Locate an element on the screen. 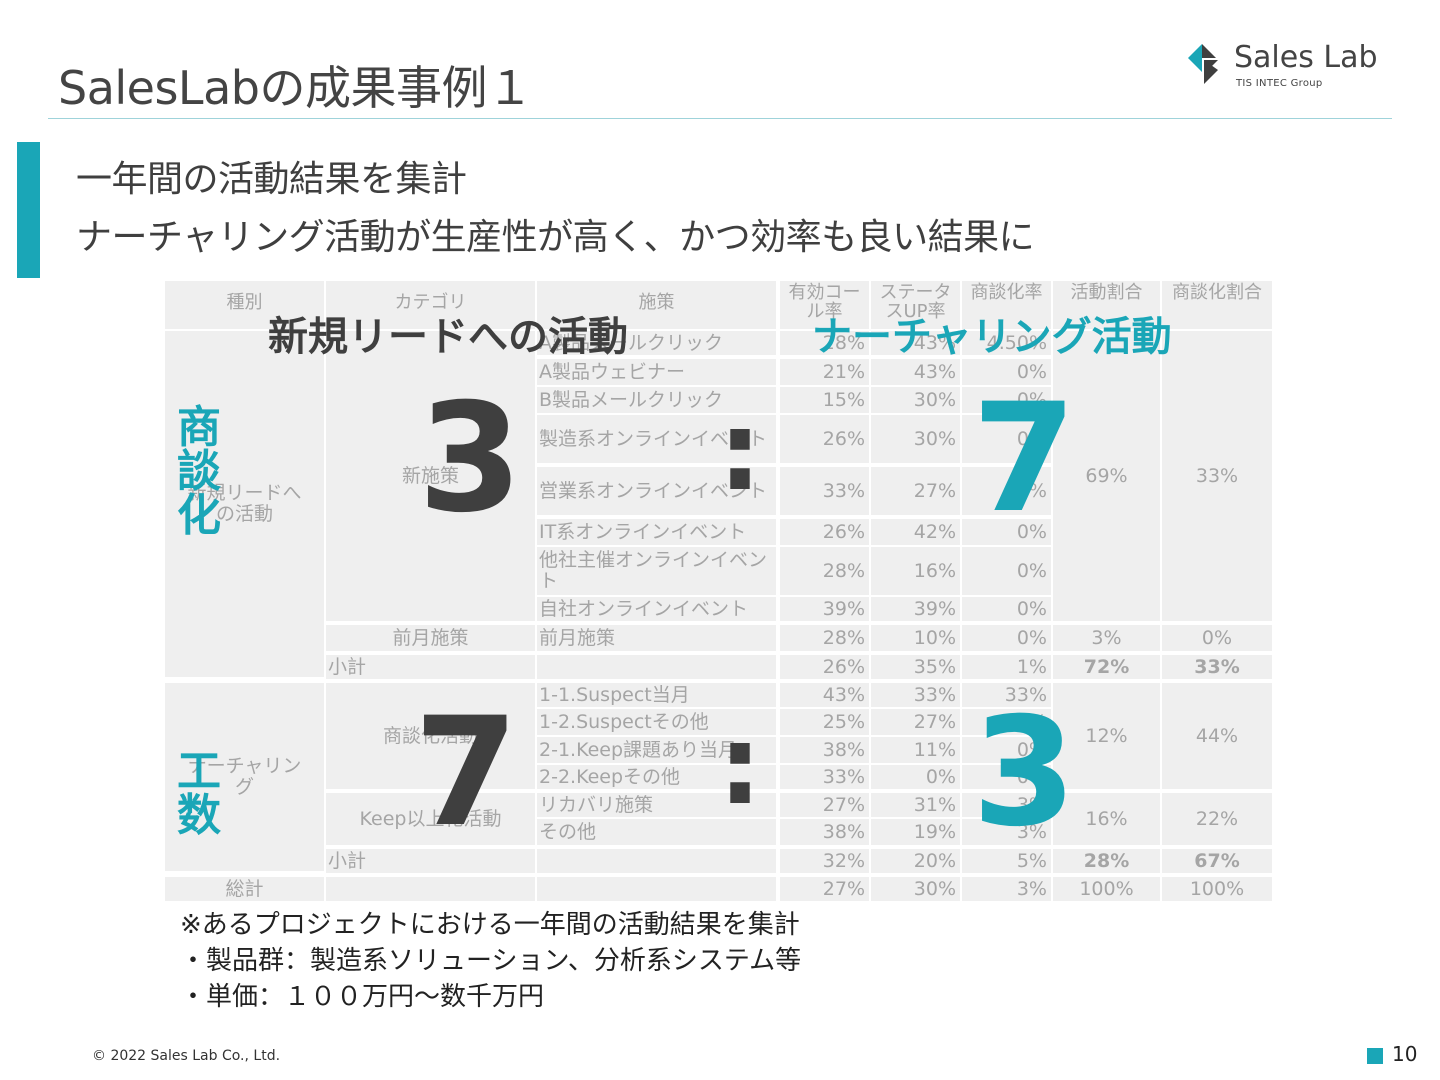  category-keep-activity: Keep以上化活動 is located at coordinates (430, 819).